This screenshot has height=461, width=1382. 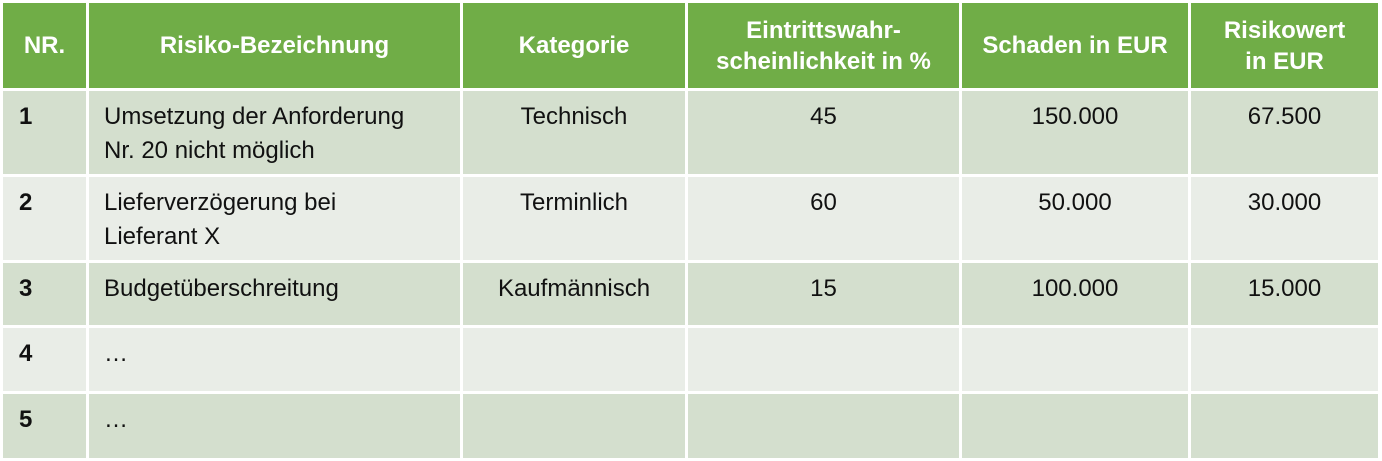 What do you see at coordinates (574, 294) in the screenshot?
I see `cell-category: Kaufmännisch` at bounding box center [574, 294].